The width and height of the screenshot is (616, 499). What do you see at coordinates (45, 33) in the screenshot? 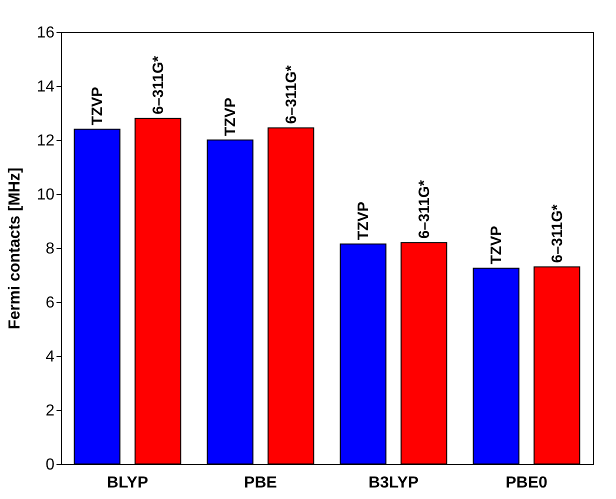
I see `y-tick-label: 16` at bounding box center [45, 33].